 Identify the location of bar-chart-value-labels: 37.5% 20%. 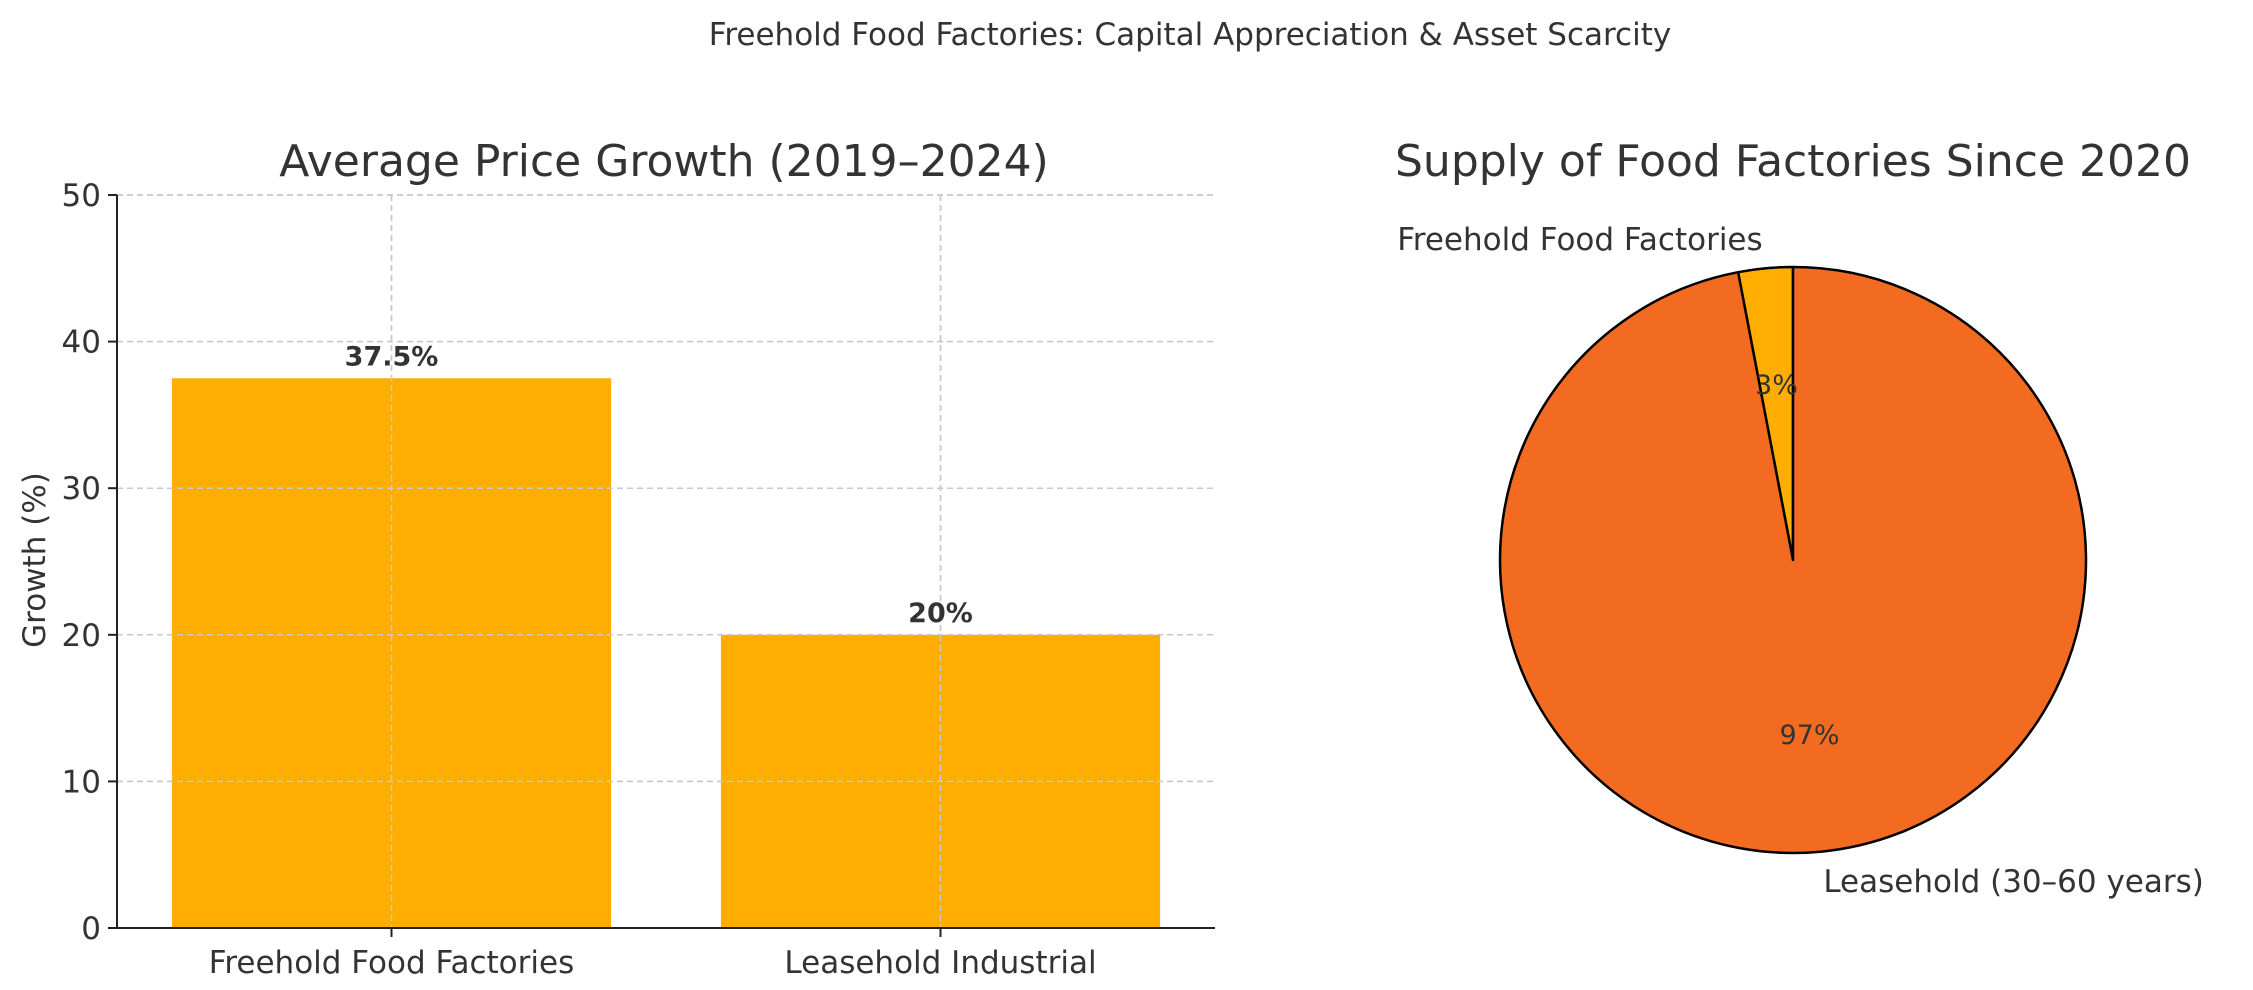
(659, 485).